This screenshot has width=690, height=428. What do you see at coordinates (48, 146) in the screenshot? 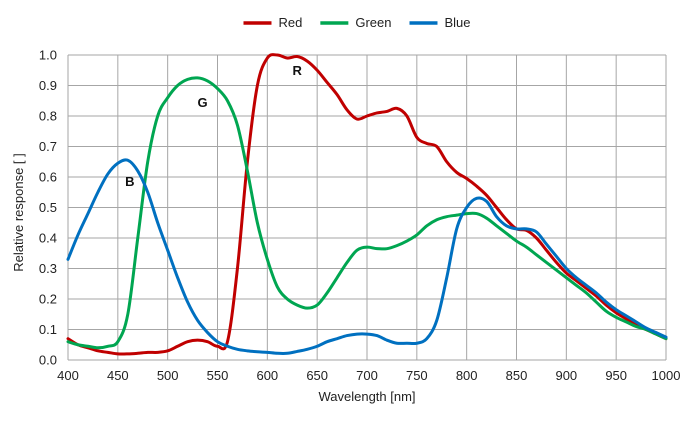
I see `y-tick-label: 0.7` at bounding box center [48, 146].